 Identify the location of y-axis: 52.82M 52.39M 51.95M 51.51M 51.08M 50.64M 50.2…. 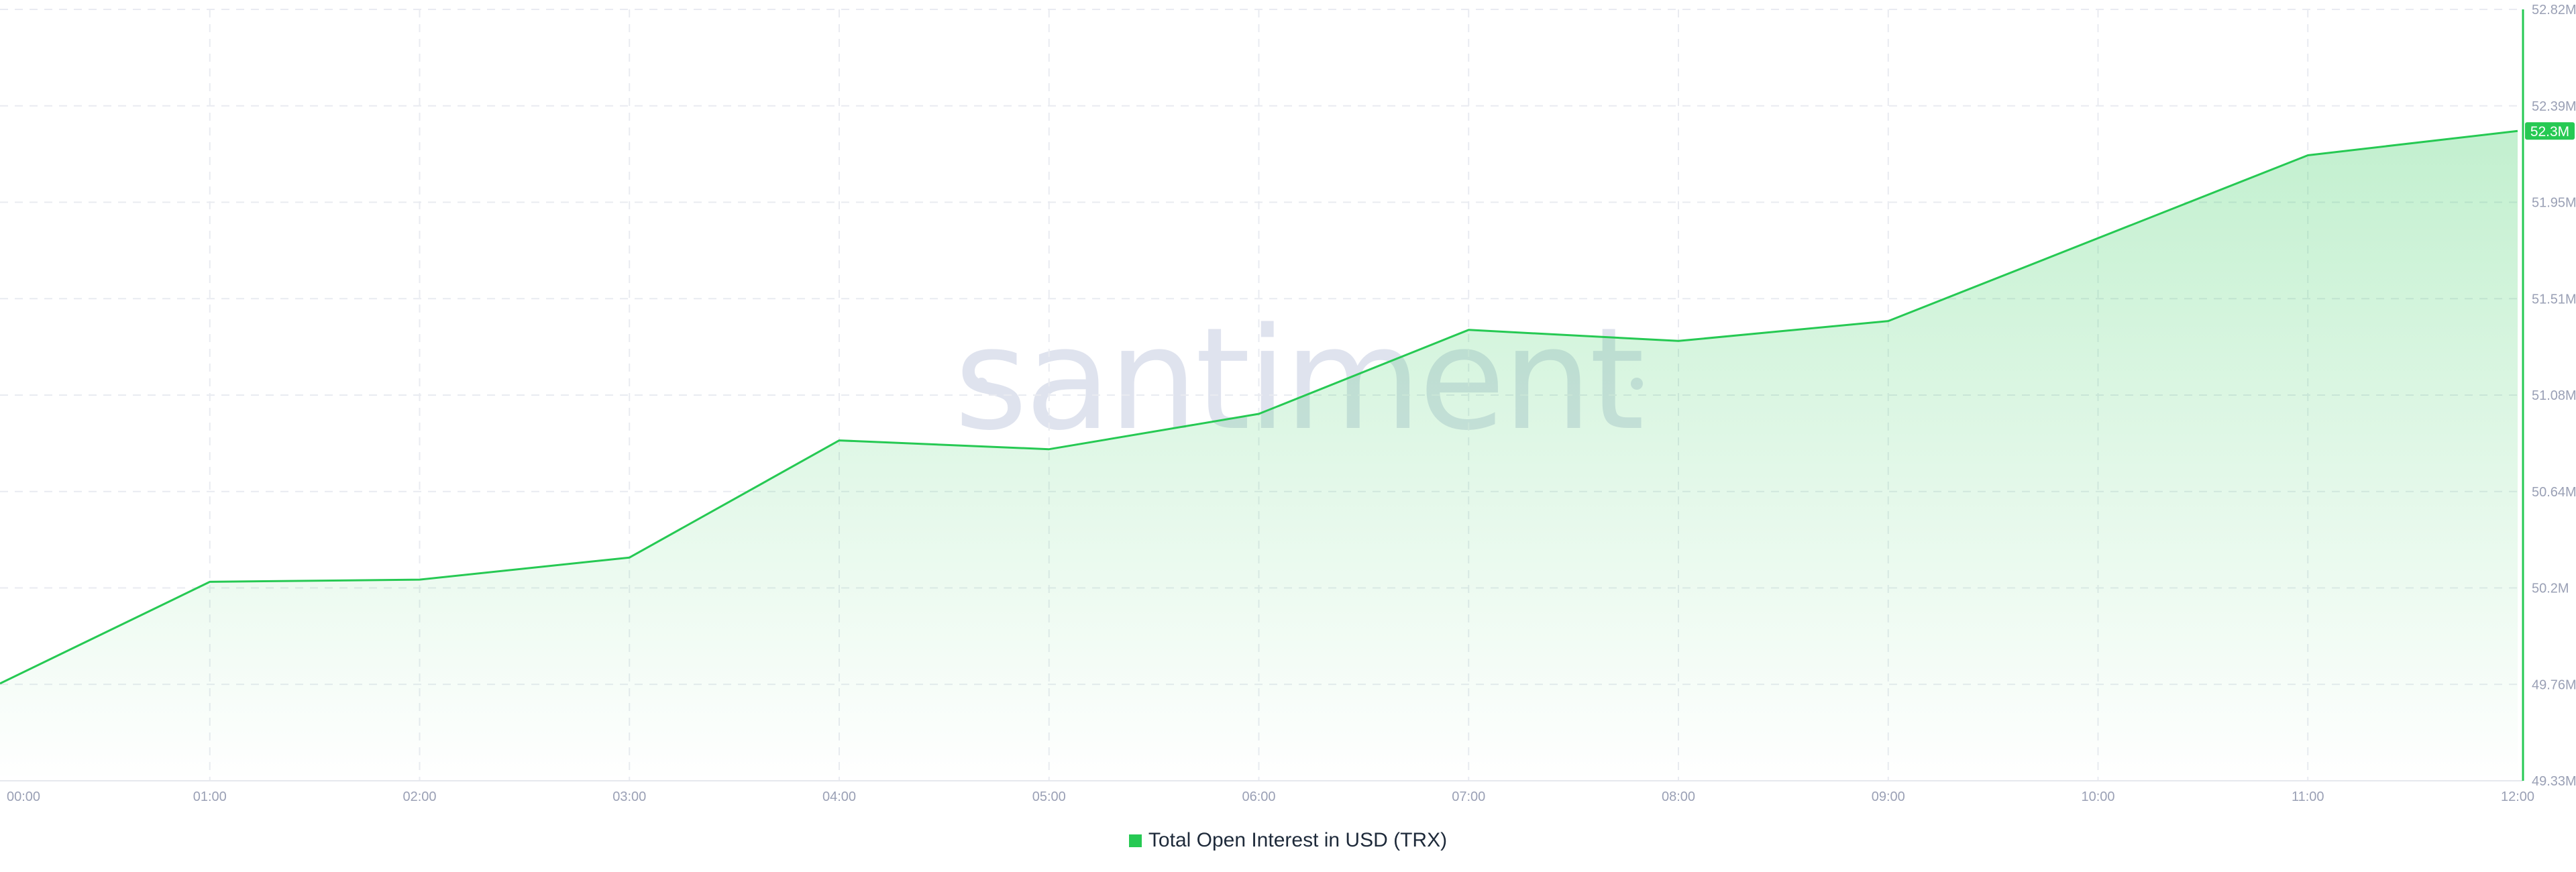
(2549, 396).